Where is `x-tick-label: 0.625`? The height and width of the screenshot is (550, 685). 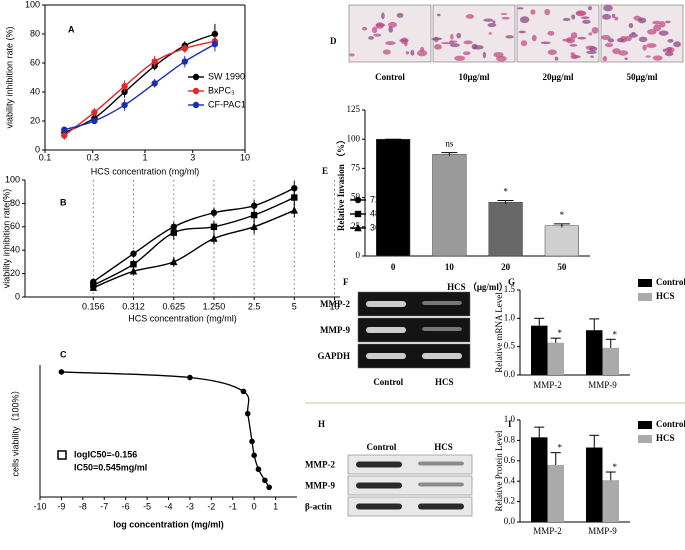 x-tick-label: 0.625 is located at coordinates (174, 306).